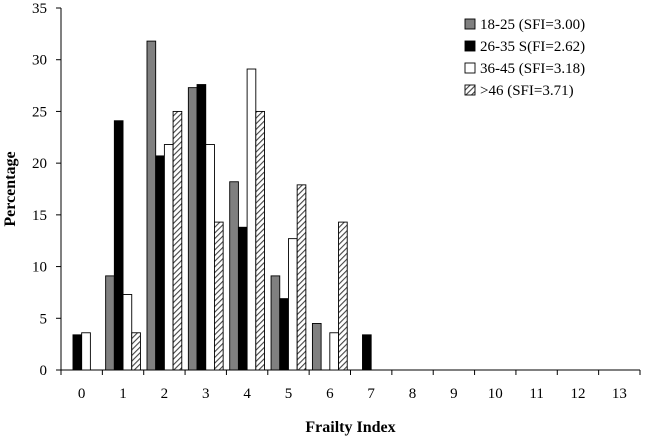  Describe the element at coordinates (39, 9) in the screenshot. I see `y-tick-label: 35` at that location.